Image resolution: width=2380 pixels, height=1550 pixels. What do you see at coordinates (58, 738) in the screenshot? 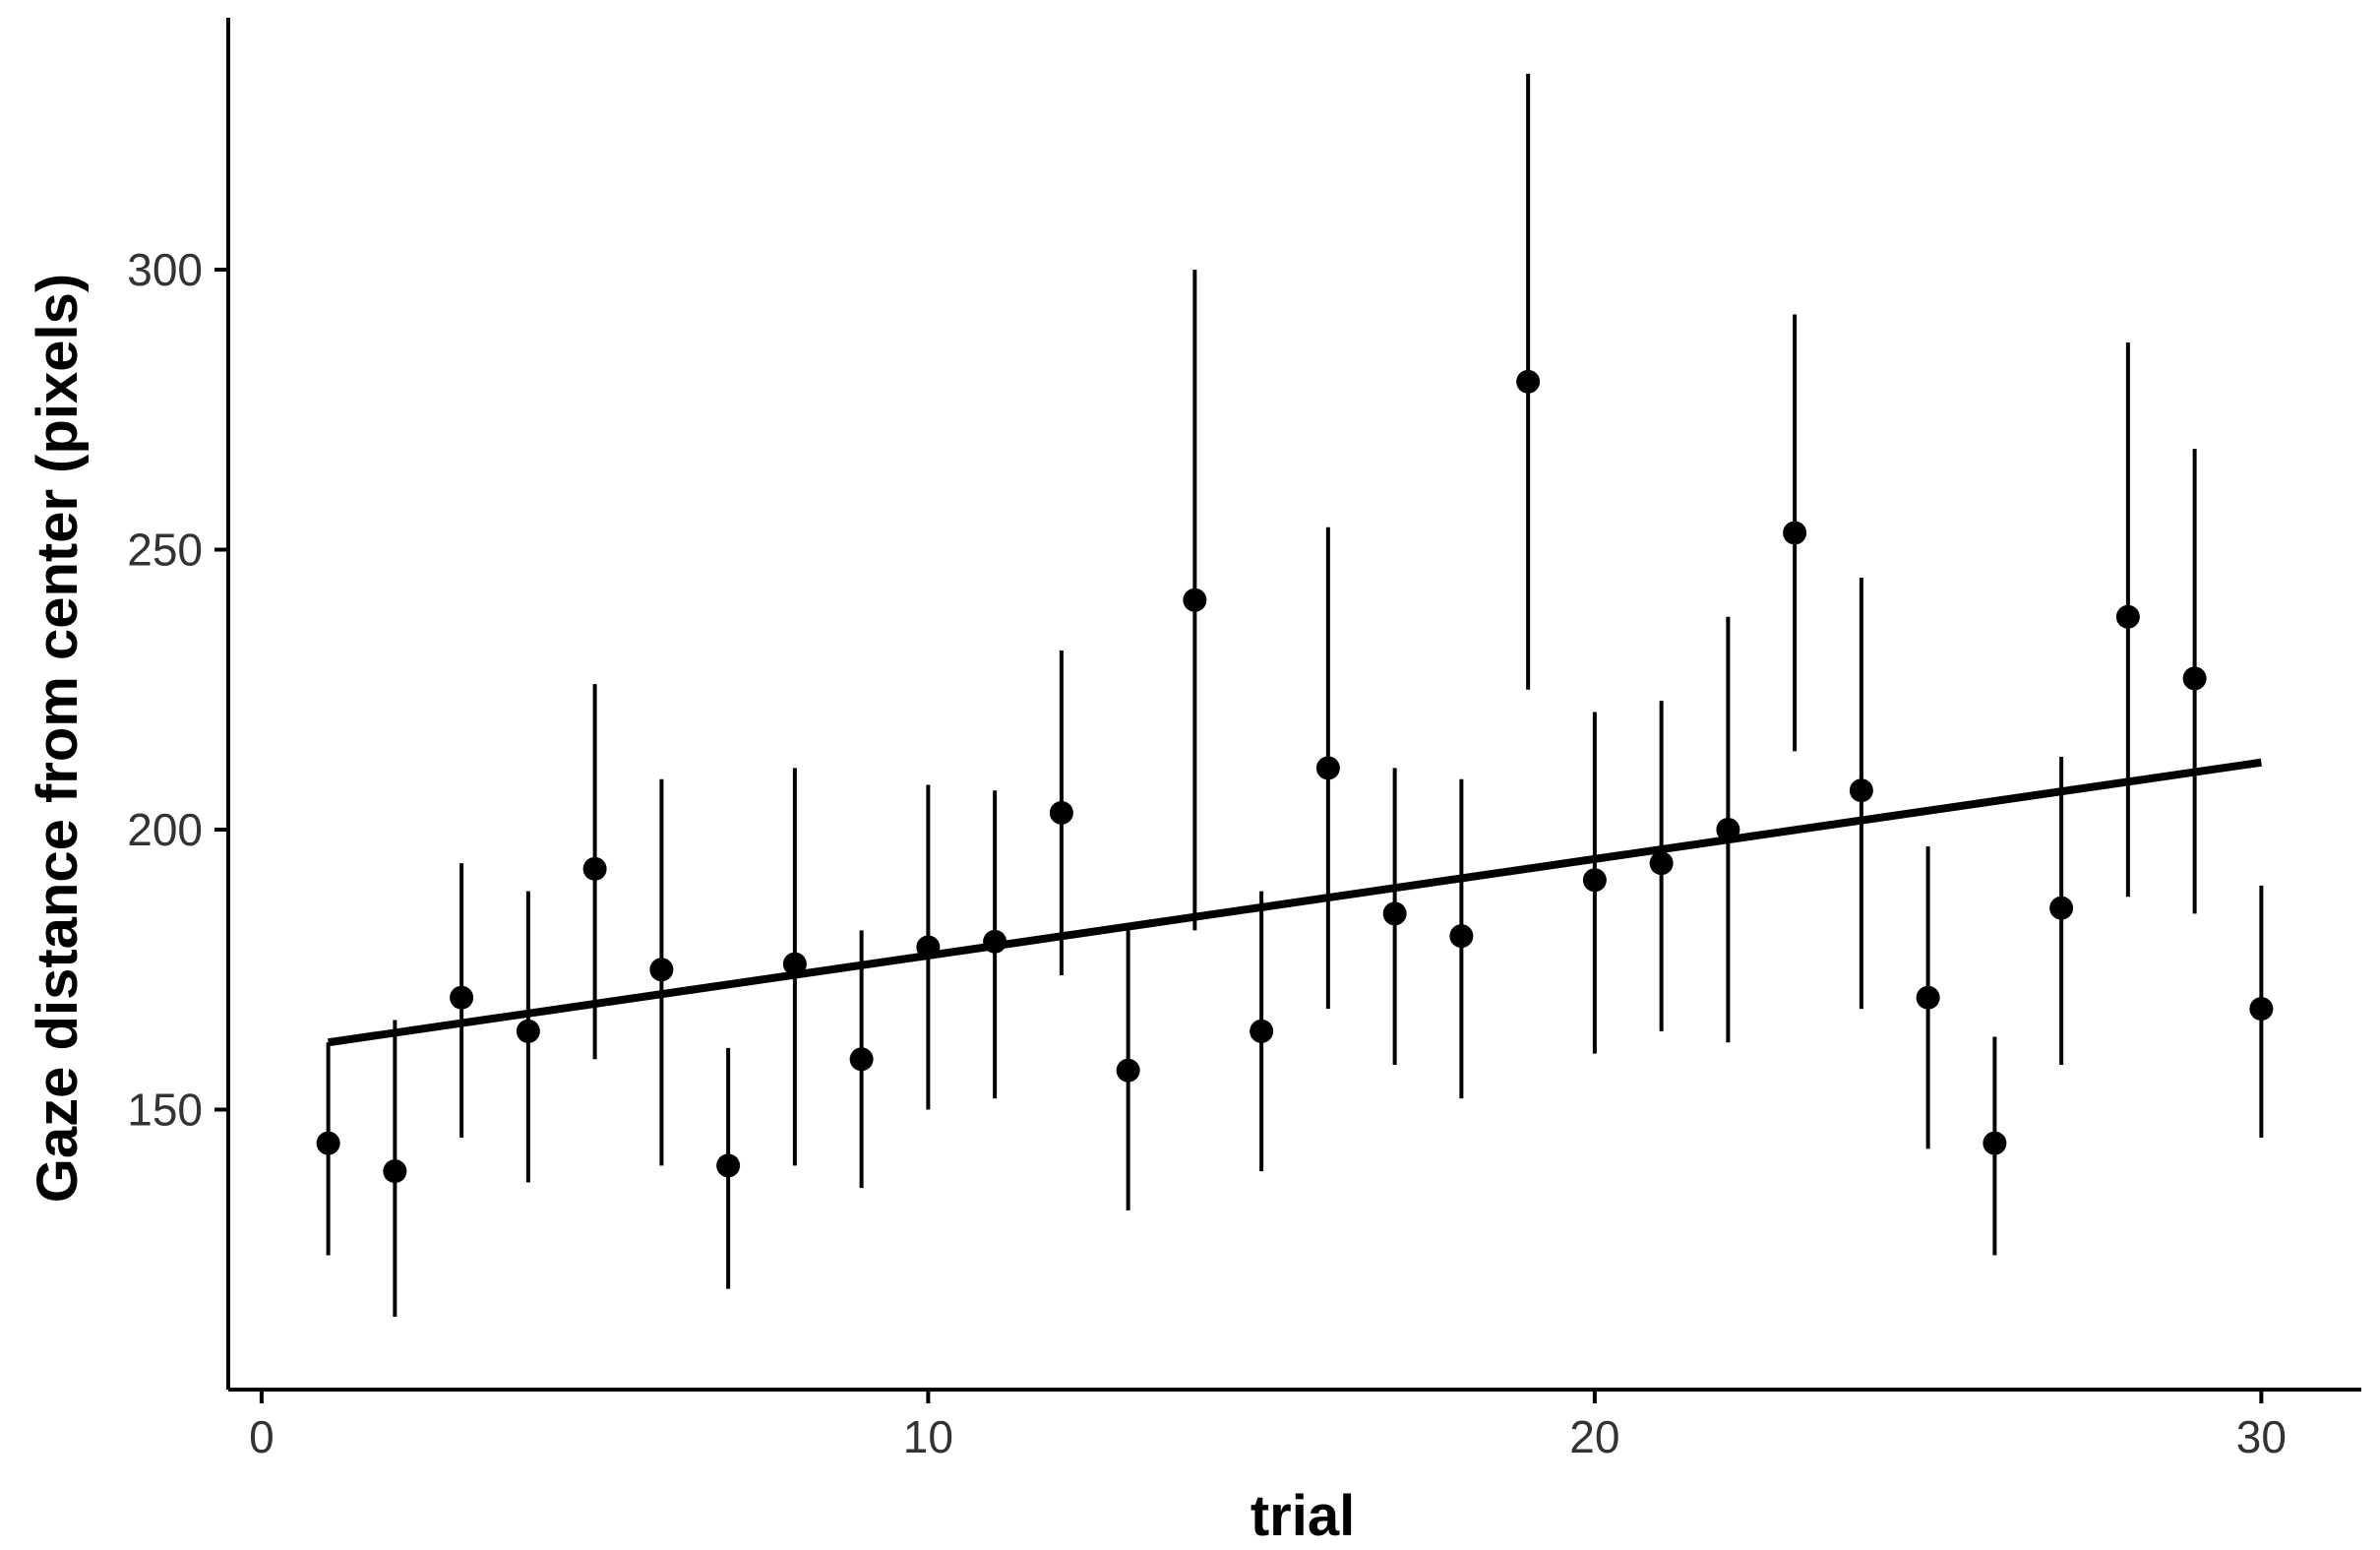
I see `y-axis-title: Gaze distance from center (pixels)` at bounding box center [58, 738].